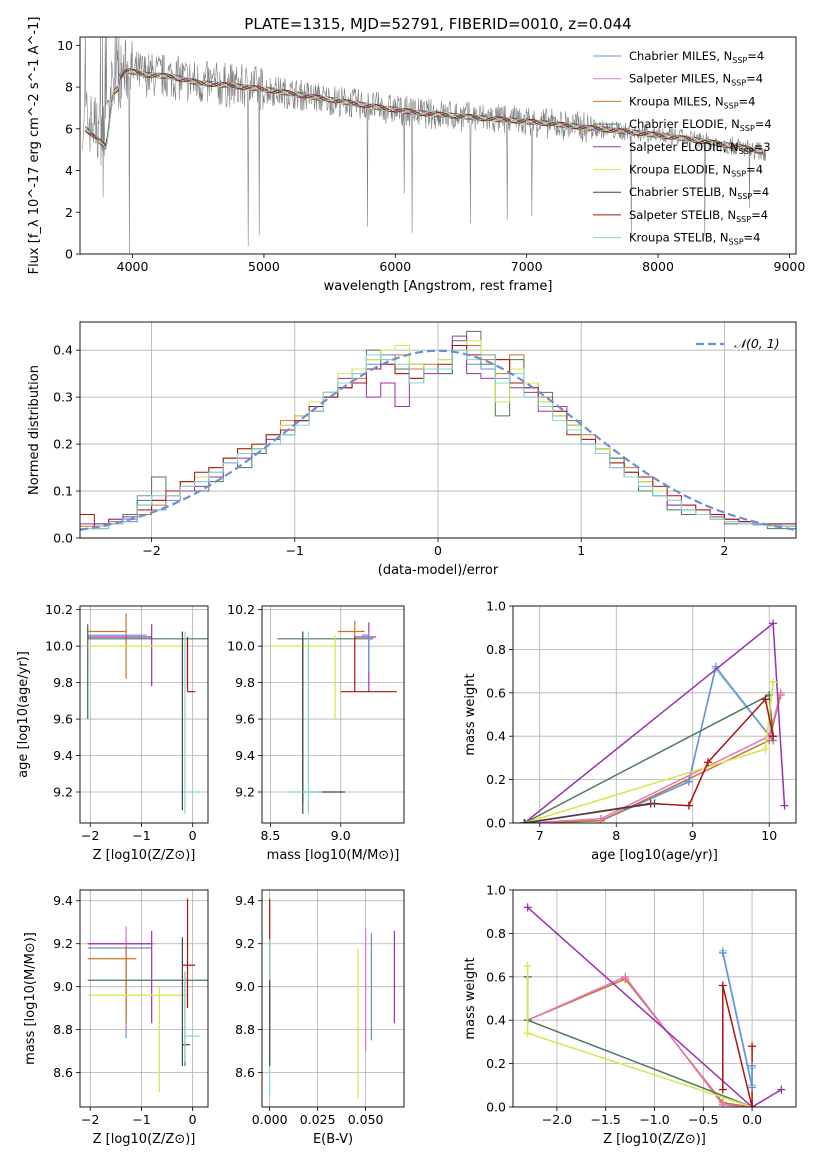 This screenshot has width=819, height=1170. I want to click on legend-label: Salpeter STELIB, NSSP=4, so click(698, 216).